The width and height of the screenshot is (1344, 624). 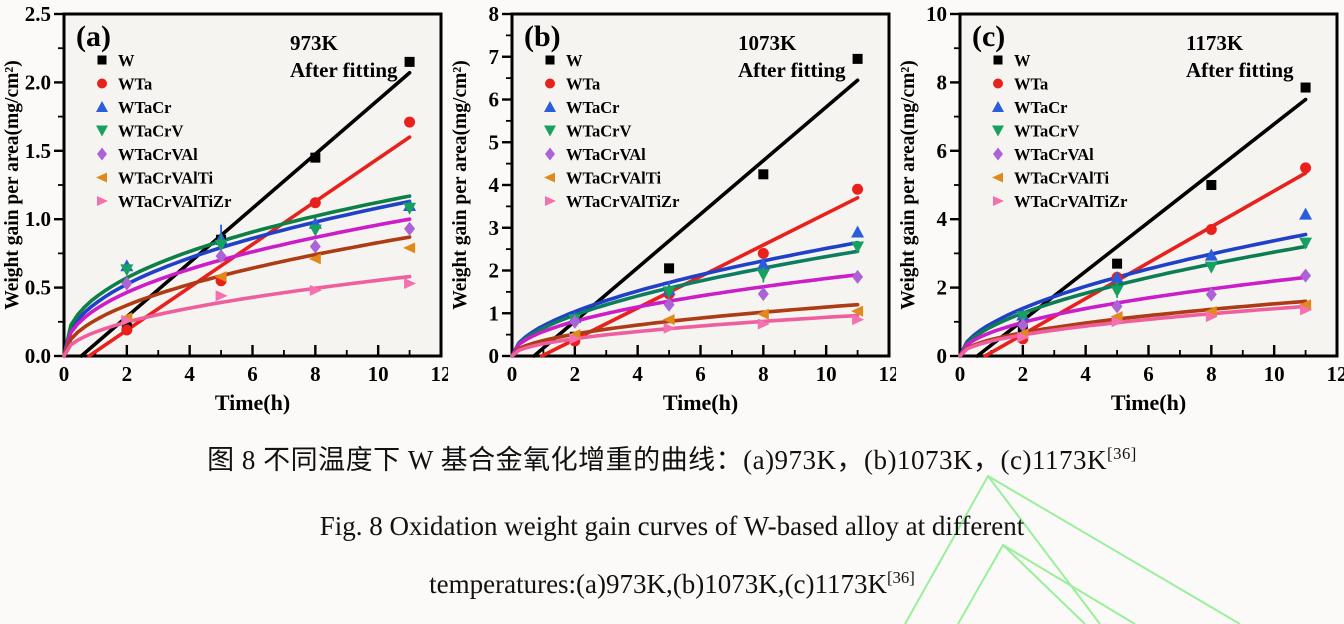 I want to click on svg-text: 5, so click(x=494, y=142).